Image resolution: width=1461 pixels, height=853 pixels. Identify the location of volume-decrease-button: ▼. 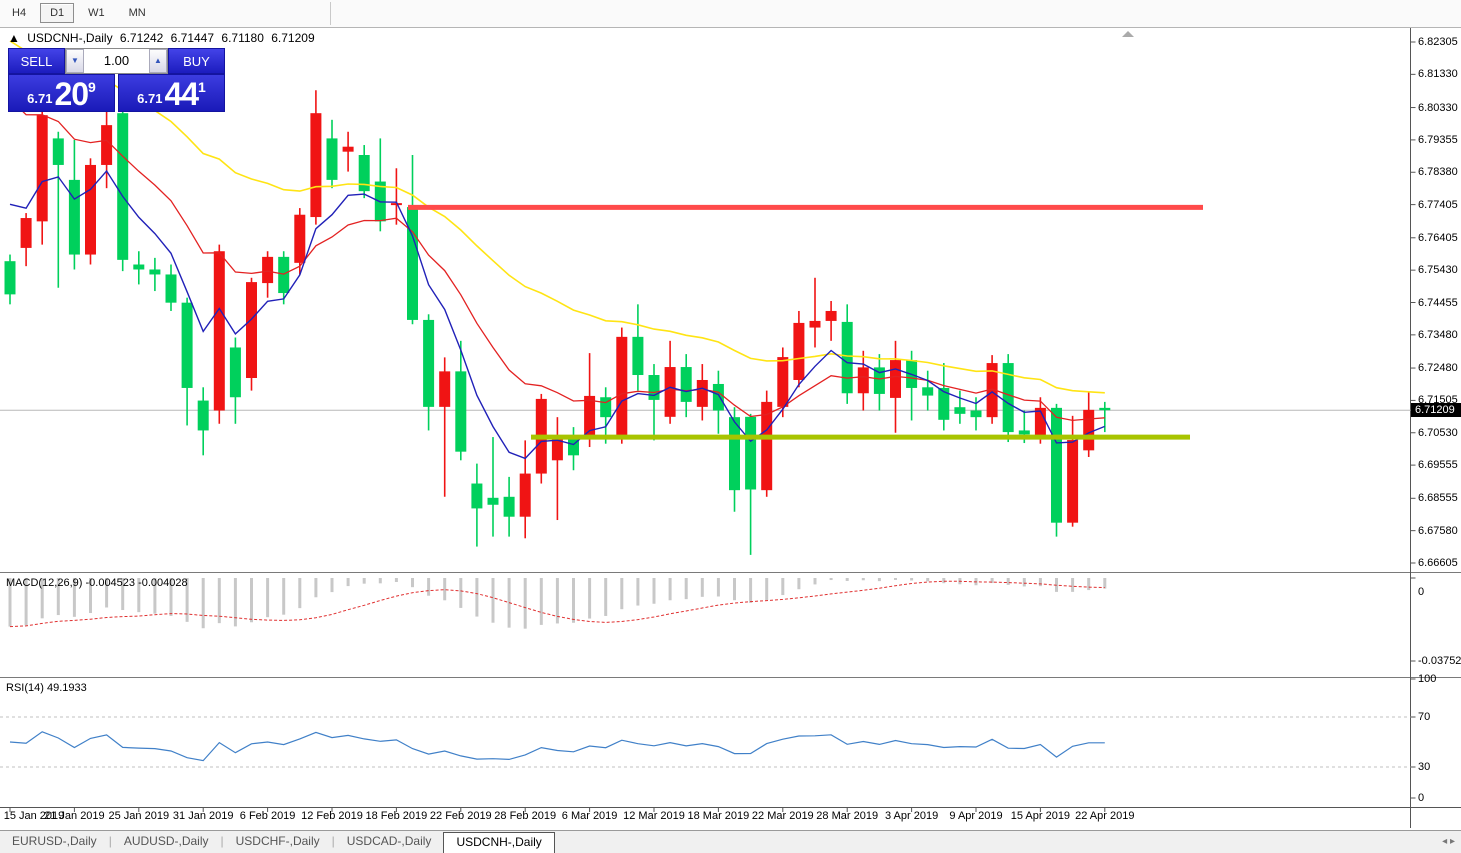
(75, 61).